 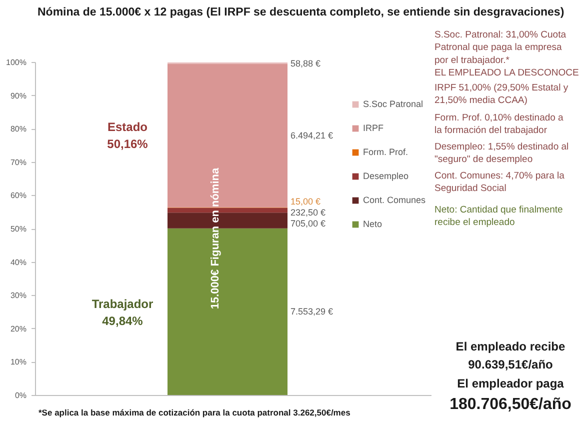 What do you see at coordinates (18, 129) in the screenshot?
I see `y-tick-label: 80%` at bounding box center [18, 129].